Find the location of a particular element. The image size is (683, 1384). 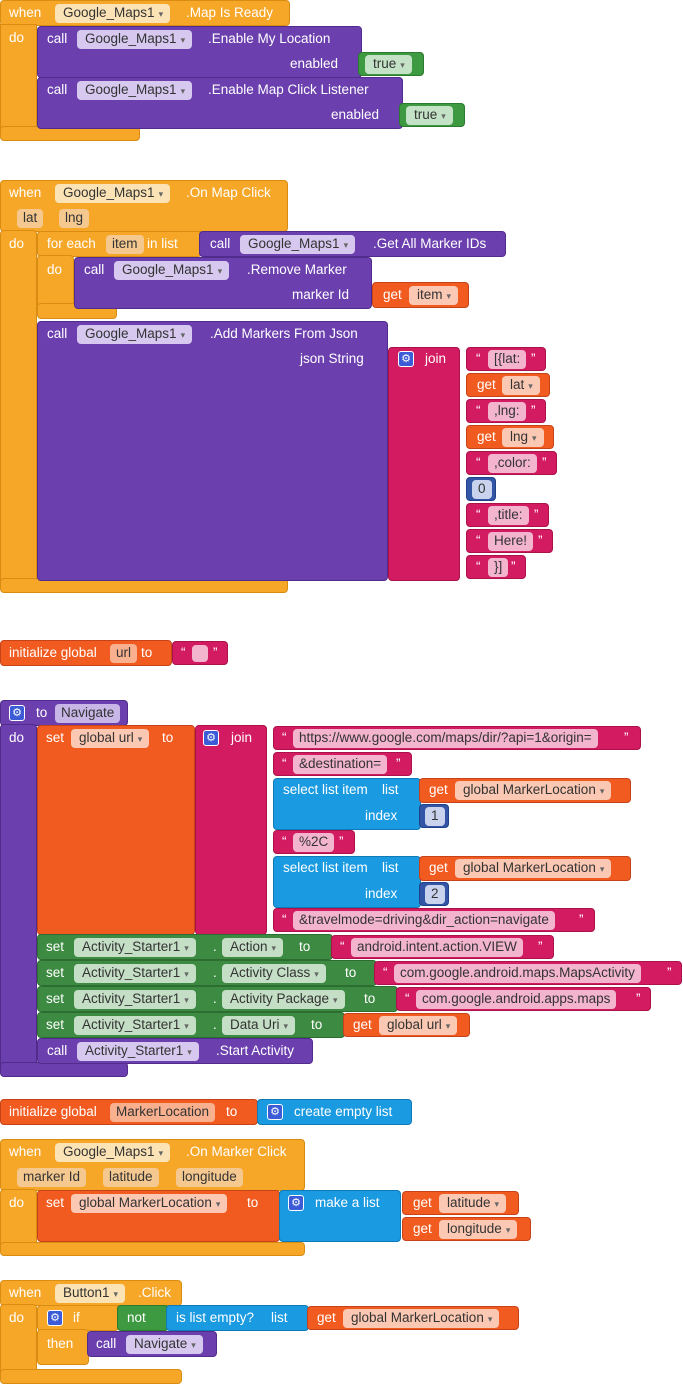

property-dropdown: Activity Package ▾ is located at coordinates (283, 999).